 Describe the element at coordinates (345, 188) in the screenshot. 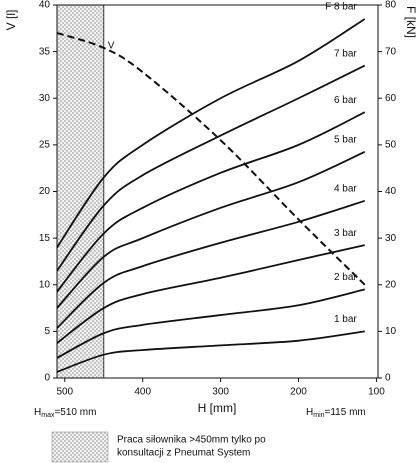

I see `series-label: 4 bar` at that location.